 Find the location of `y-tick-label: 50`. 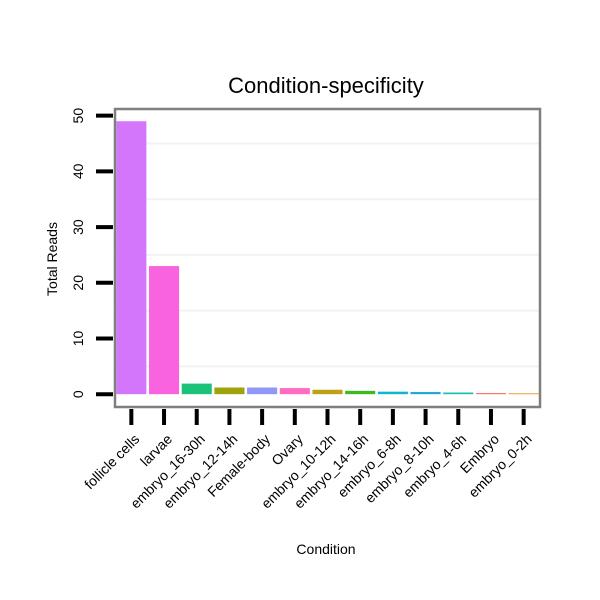

y-tick-label: 50 is located at coordinates (78, 116).